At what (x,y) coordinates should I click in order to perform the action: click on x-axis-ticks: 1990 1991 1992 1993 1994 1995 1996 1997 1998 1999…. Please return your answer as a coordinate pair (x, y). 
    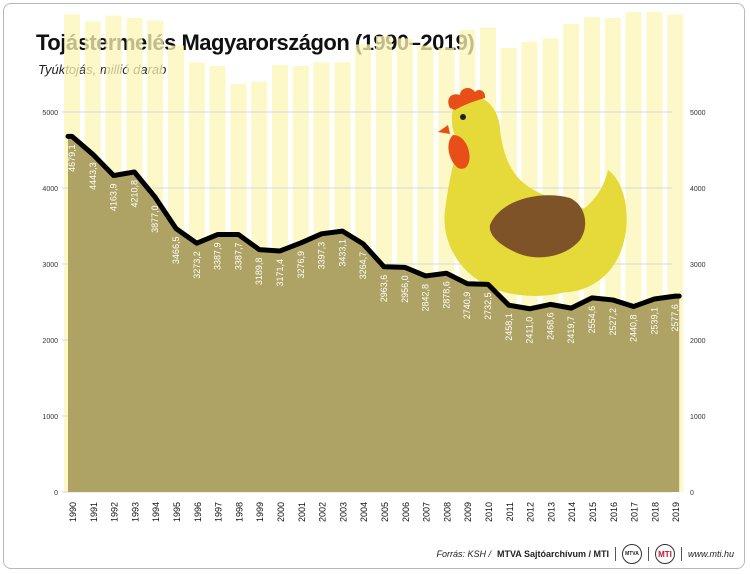
    Looking at the image, I should click on (374, 512).